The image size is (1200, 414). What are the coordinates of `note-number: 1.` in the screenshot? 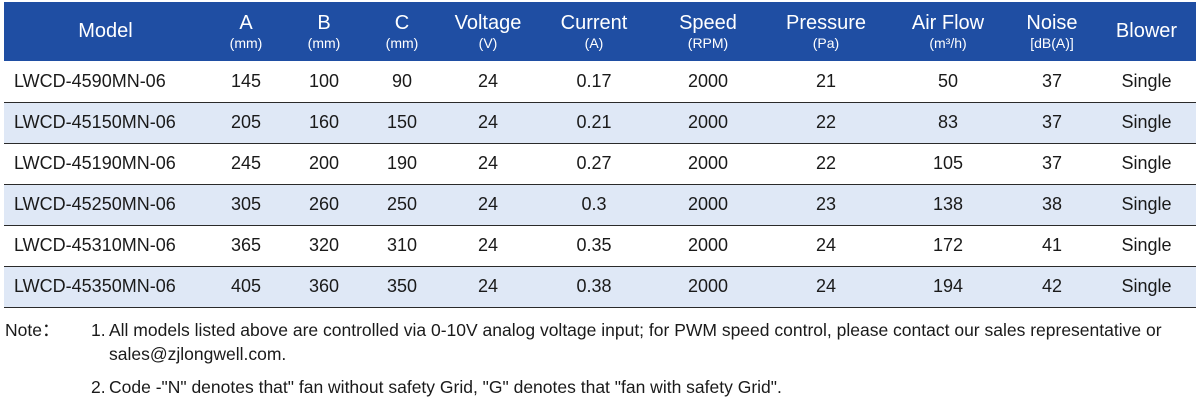 It's located at (98, 330).